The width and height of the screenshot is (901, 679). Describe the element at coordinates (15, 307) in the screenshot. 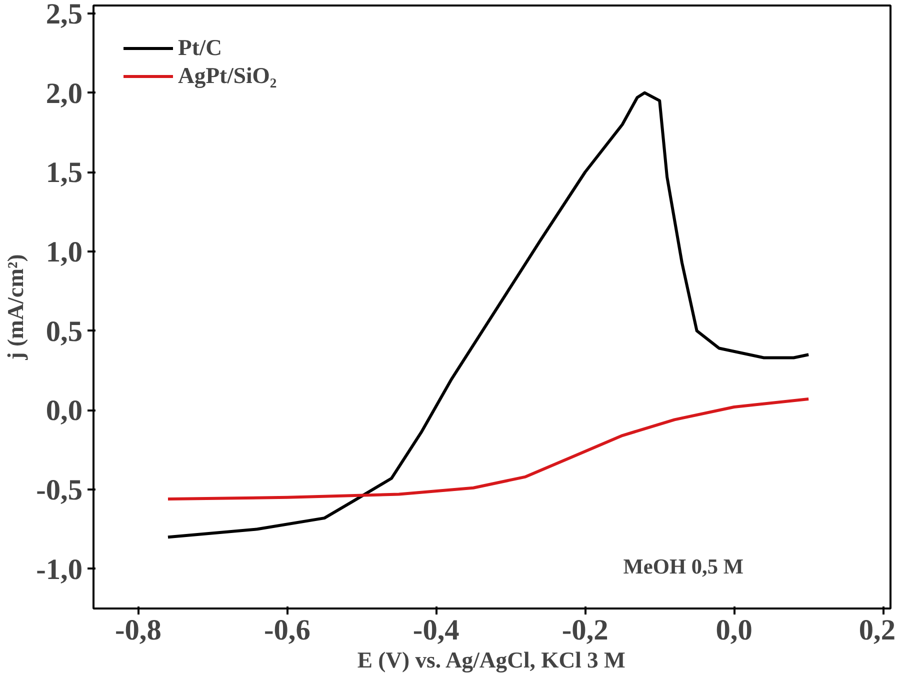

I see `y-axis-title: j (mA/cm²)` at that location.